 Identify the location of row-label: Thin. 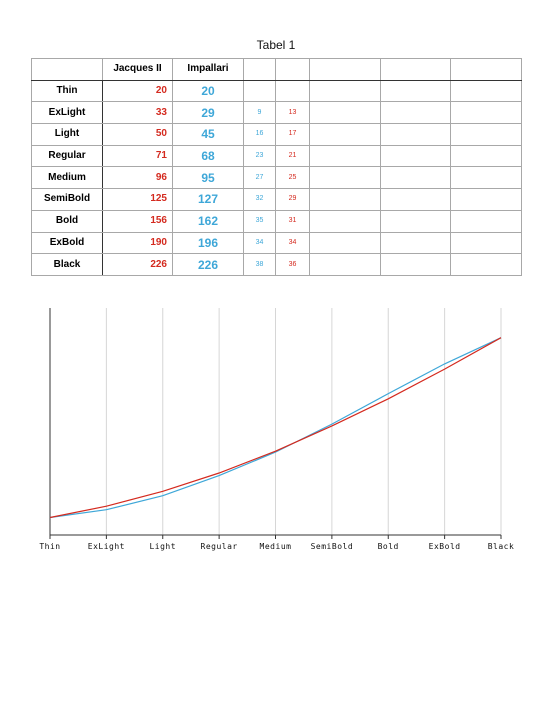
(67, 91).